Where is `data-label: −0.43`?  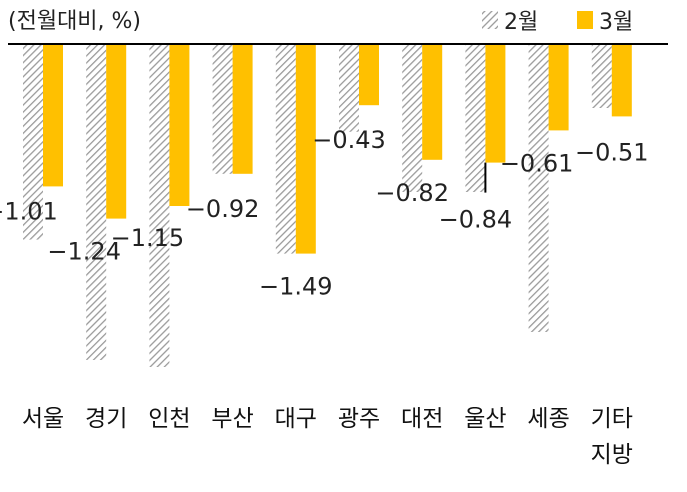 data-label: −0.43 is located at coordinates (349, 140).